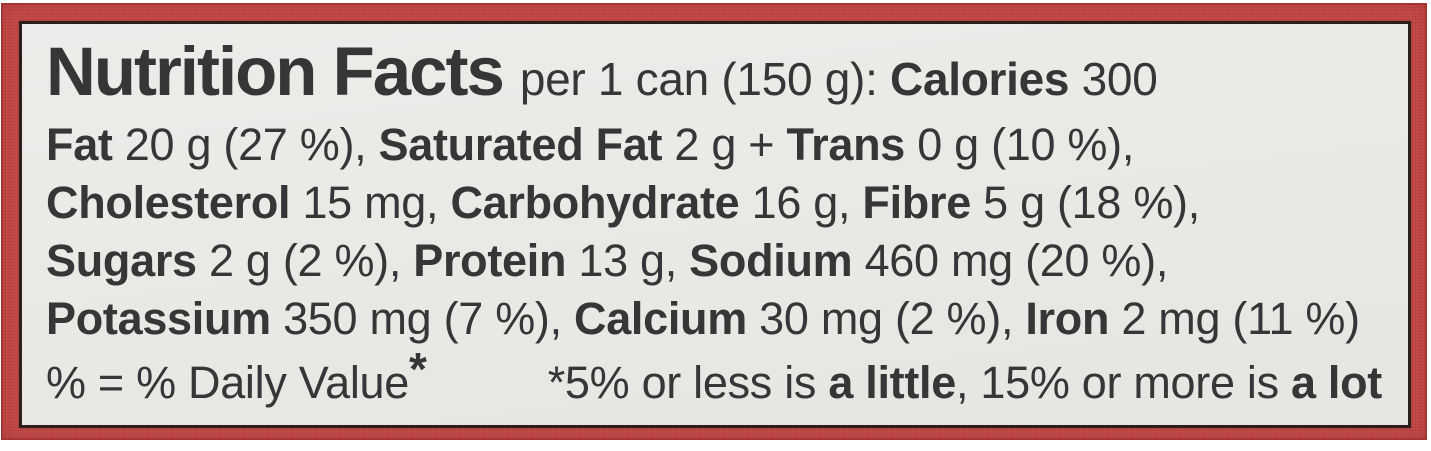 This screenshot has width=1431, height=451. What do you see at coordinates (121, 260) in the screenshot?
I see `text-segment: Sugars` at bounding box center [121, 260].